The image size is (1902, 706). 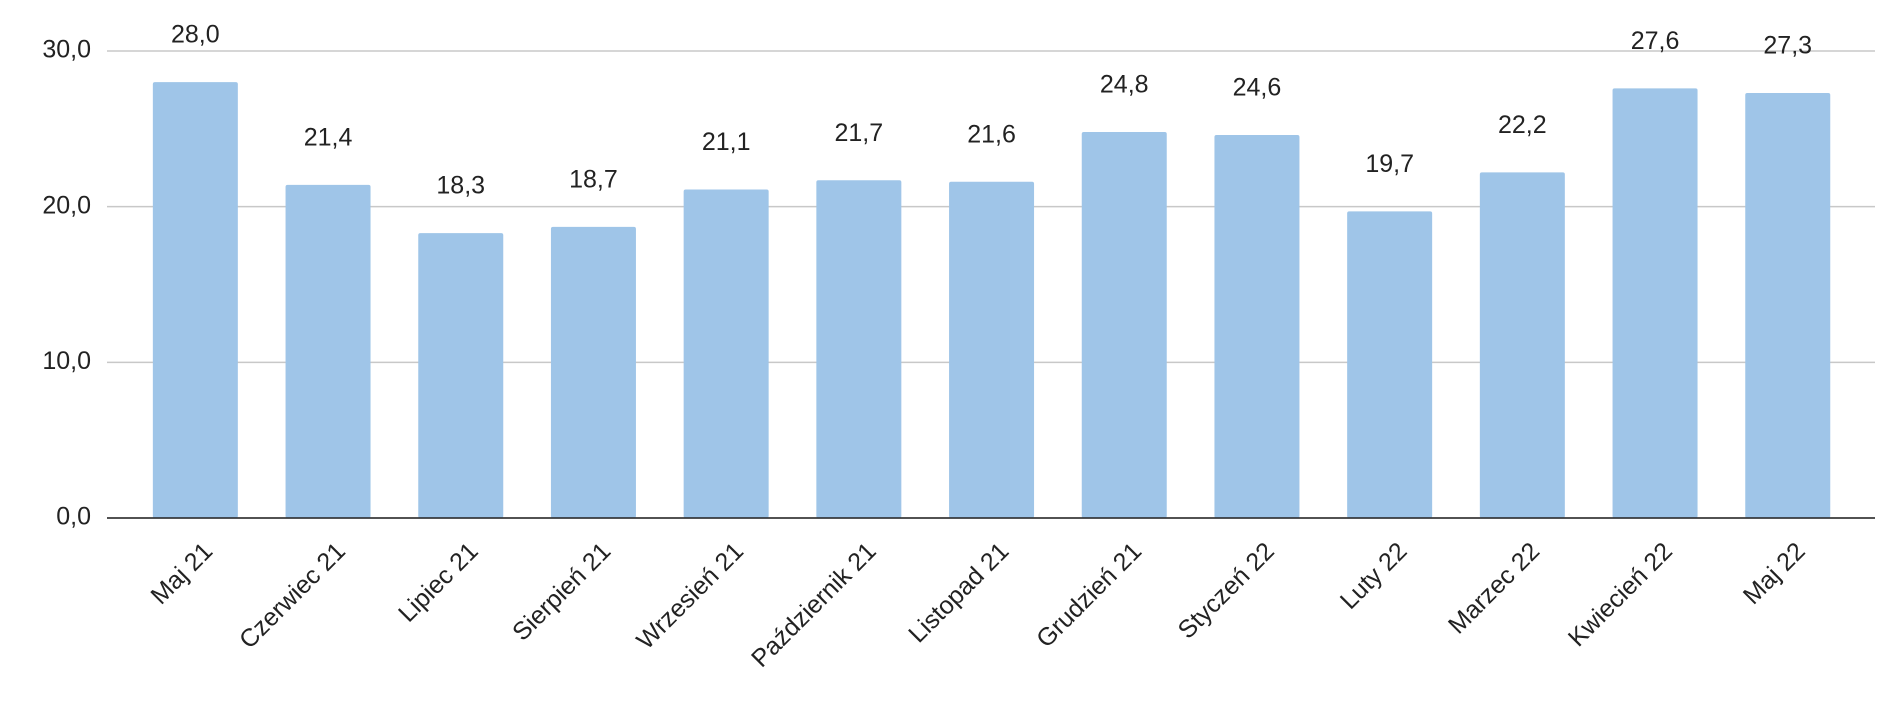 I want to click on value-label: 21,4, so click(x=328, y=137).